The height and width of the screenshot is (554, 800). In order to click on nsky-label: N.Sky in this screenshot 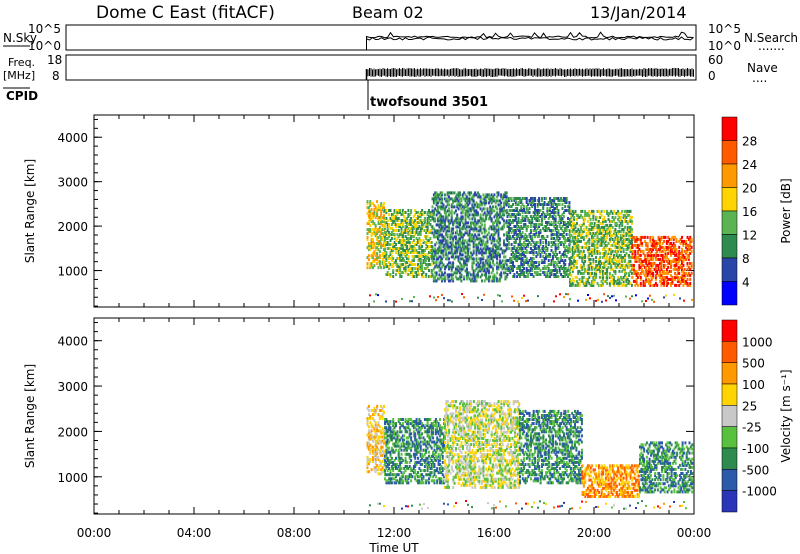, I will do `click(20, 38)`.